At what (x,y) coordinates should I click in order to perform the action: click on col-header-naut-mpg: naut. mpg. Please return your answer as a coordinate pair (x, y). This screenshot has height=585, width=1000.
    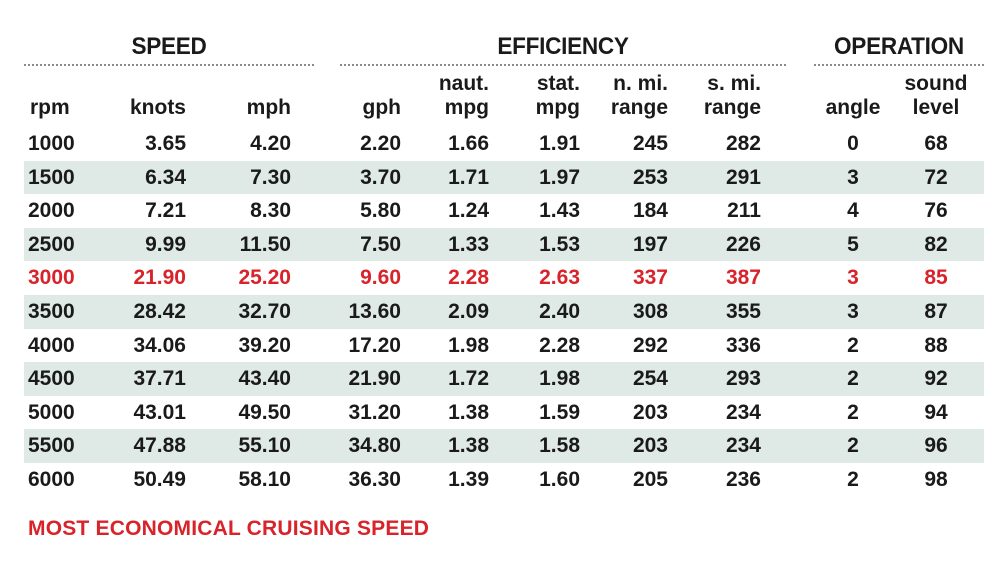
    Looking at the image, I should click on (464, 95).